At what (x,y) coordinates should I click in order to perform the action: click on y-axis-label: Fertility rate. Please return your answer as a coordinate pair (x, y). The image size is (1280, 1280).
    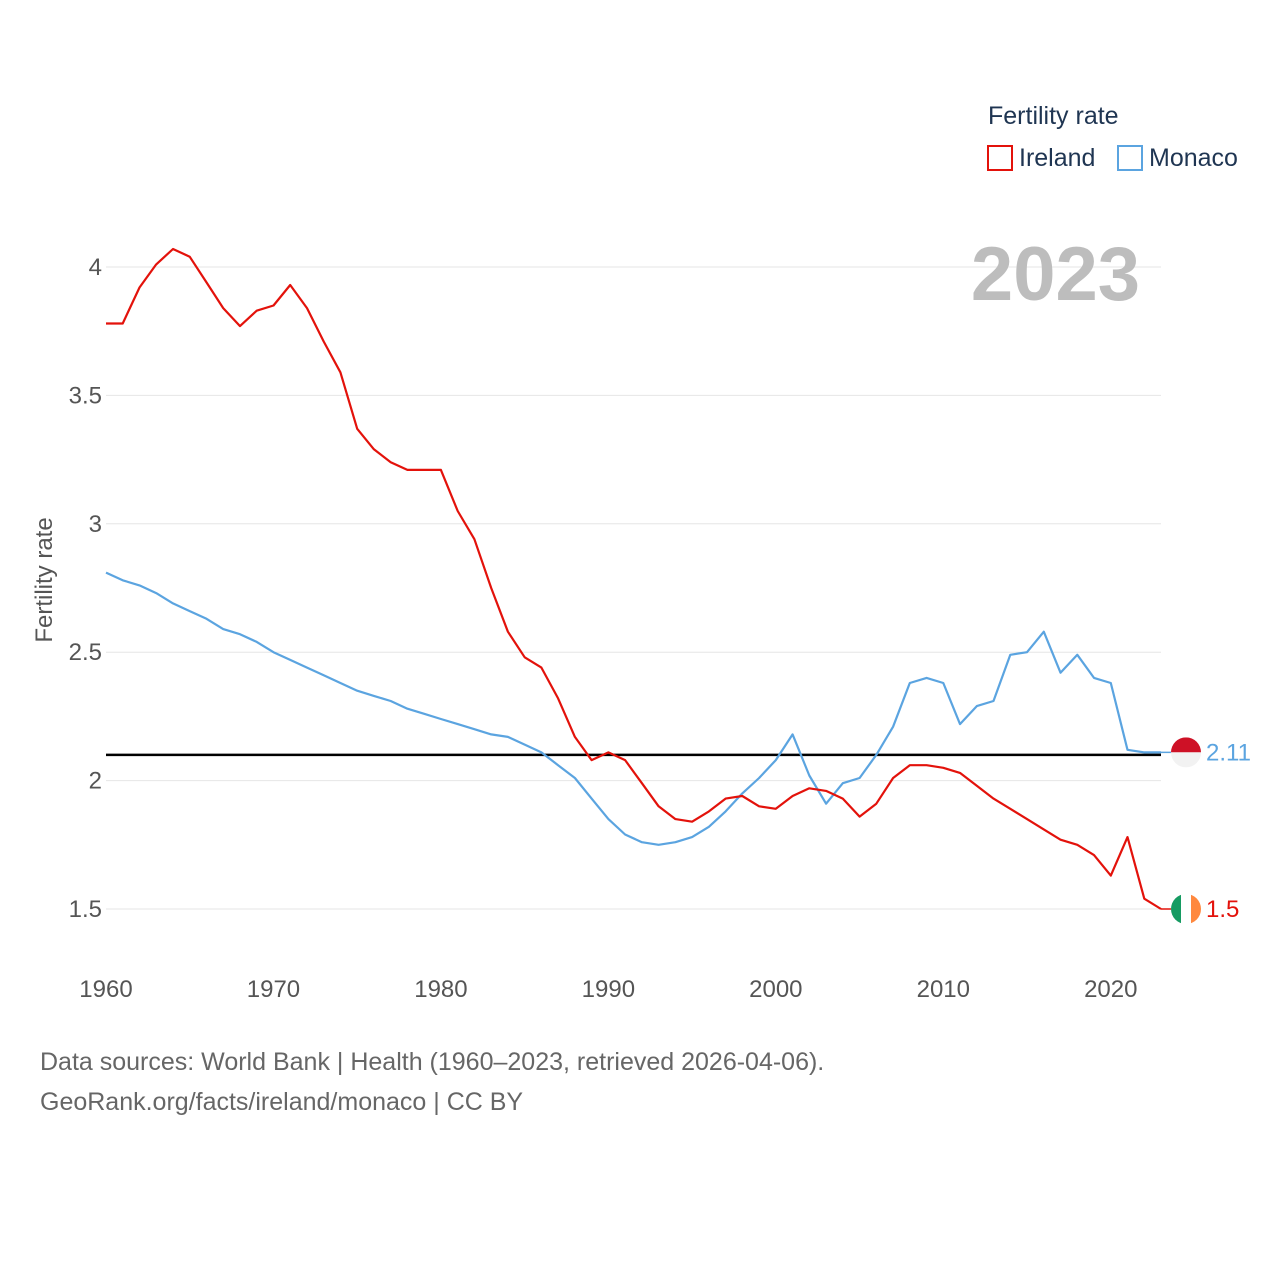
    Looking at the image, I should click on (44, 579).